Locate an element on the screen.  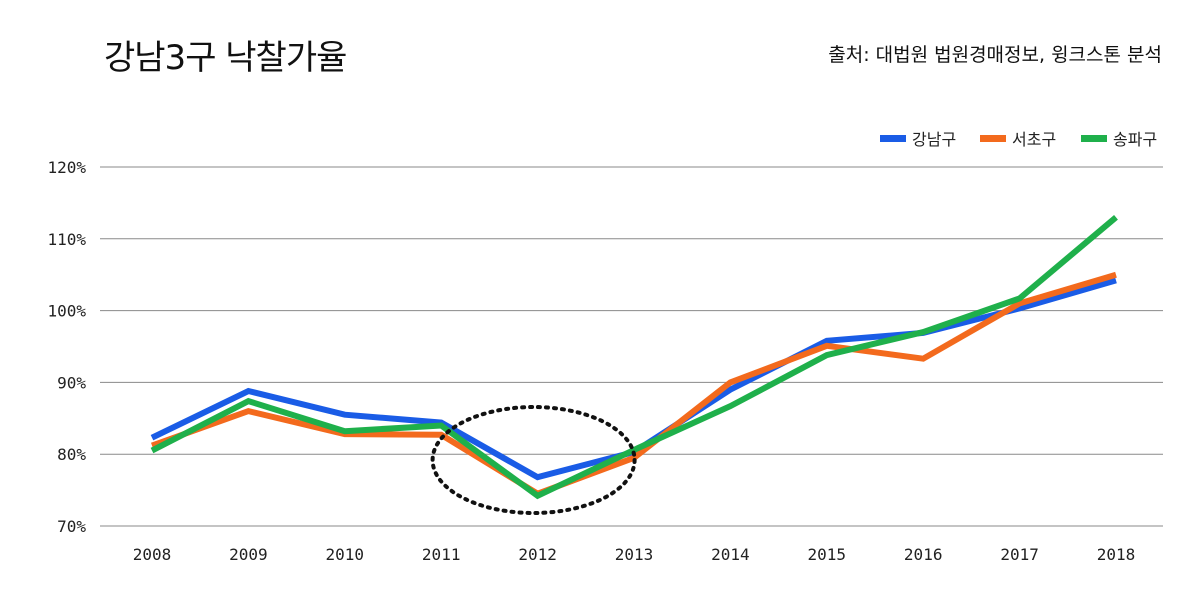
annotation-ellipse is located at coordinates (533, 460).